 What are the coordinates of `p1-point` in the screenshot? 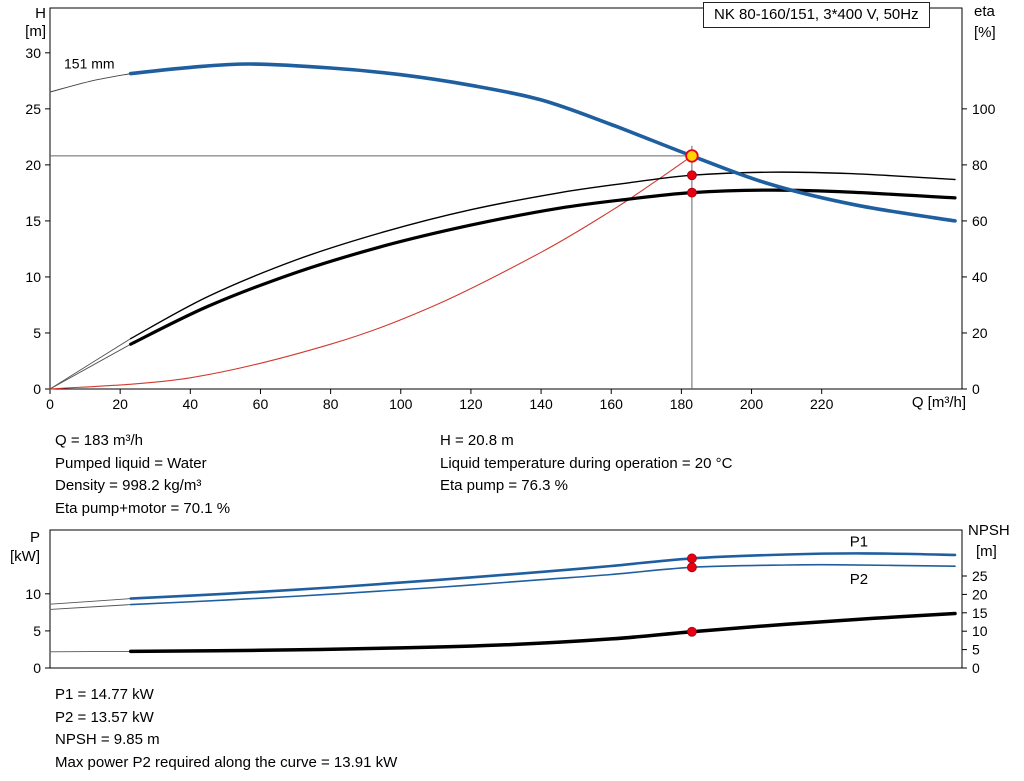 It's located at (692, 558).